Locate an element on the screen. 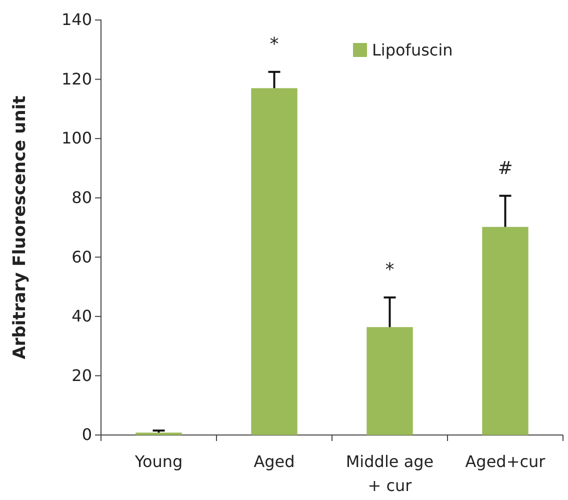 The height and width of the screenshot is (500, 568). y-tick-label: 20 is located at coordinates (82, 375).